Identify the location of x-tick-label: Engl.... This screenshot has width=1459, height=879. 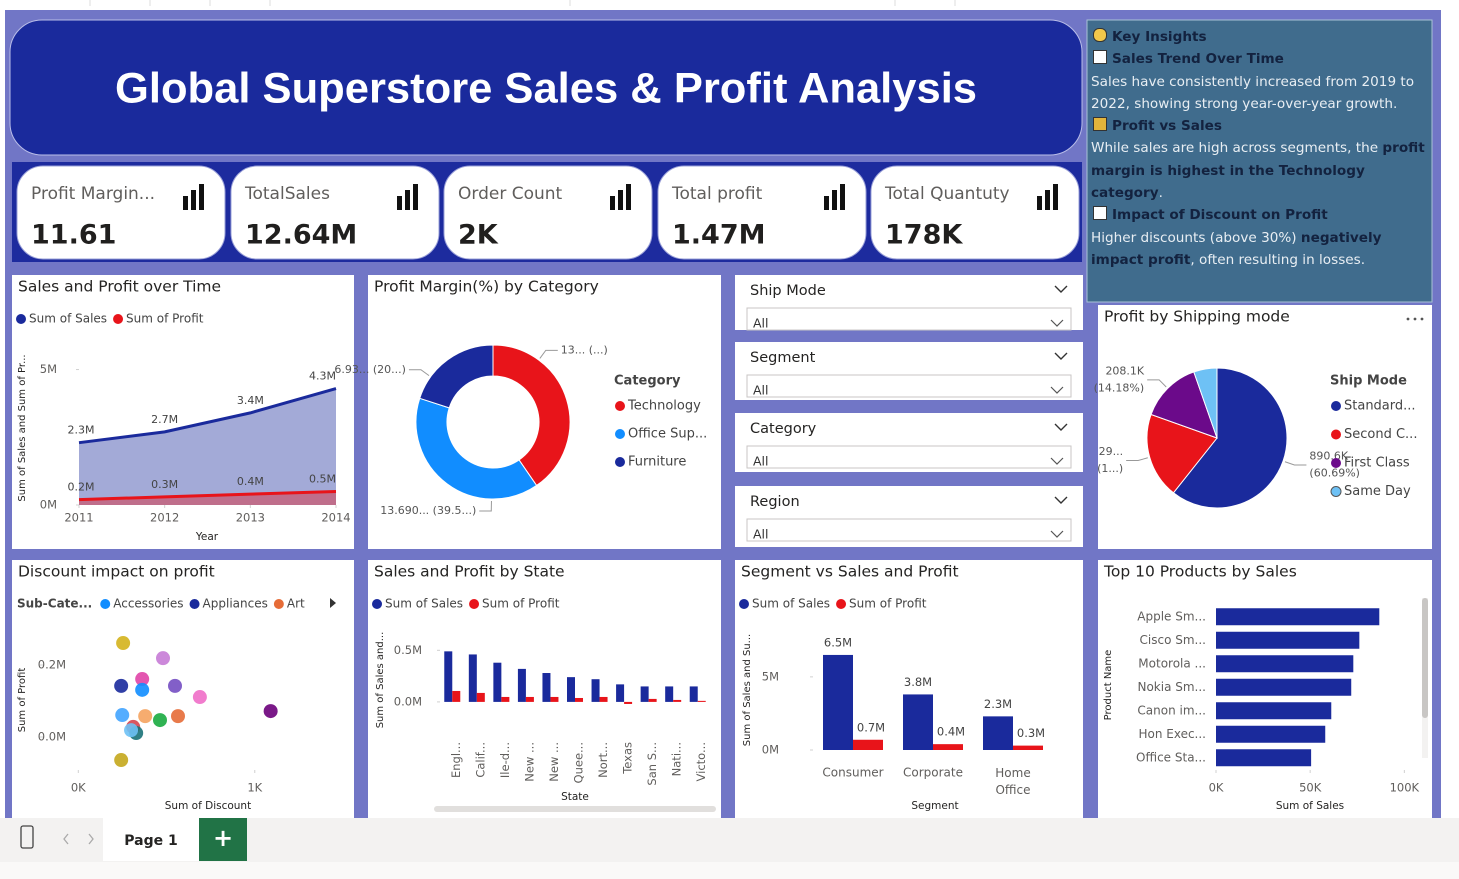
(456, 760).